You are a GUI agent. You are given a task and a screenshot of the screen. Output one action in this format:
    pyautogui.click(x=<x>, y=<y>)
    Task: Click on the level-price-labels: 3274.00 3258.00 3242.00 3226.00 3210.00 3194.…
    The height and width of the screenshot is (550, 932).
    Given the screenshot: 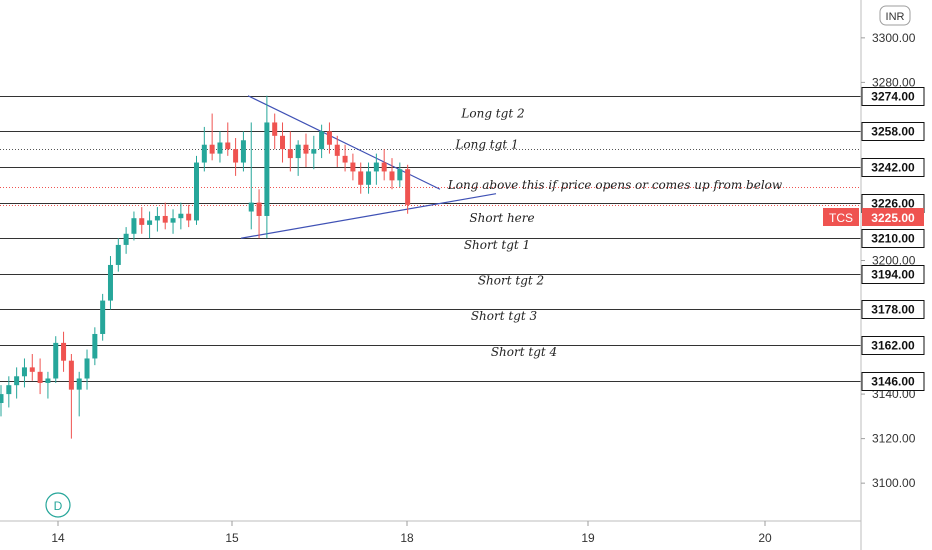 What is the action you would take?
    pyautogui.click(x=893, y=239)
    